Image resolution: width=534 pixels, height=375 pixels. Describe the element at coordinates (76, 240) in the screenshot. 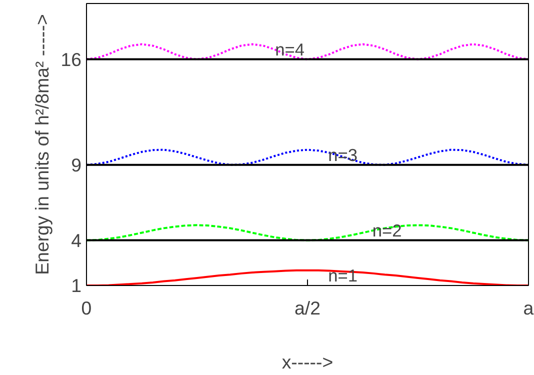

I see `y-tick-label: 4` at that location.